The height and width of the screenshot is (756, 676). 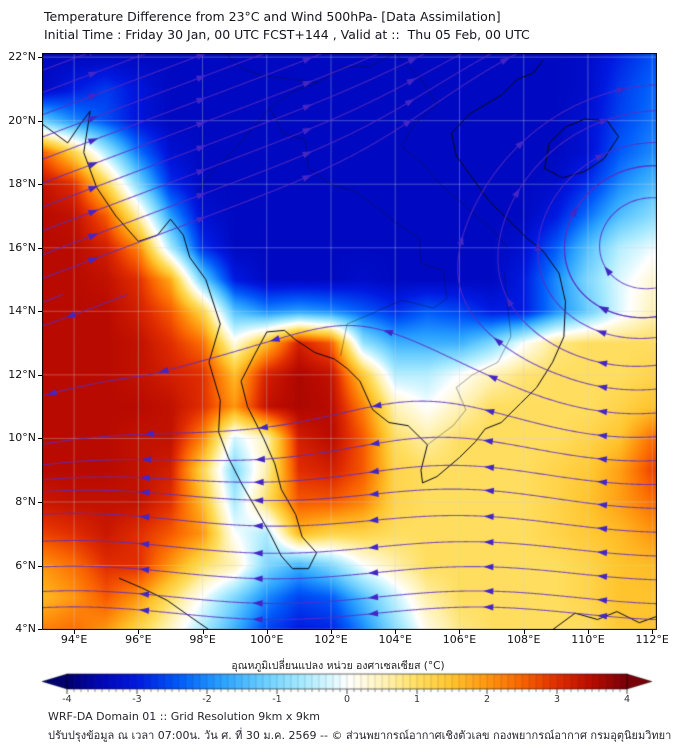 What do you see at coordinates (137, 699) in the screenshot?
I see `colorbar-tick-label: -3` at bounding box center [137, 699].